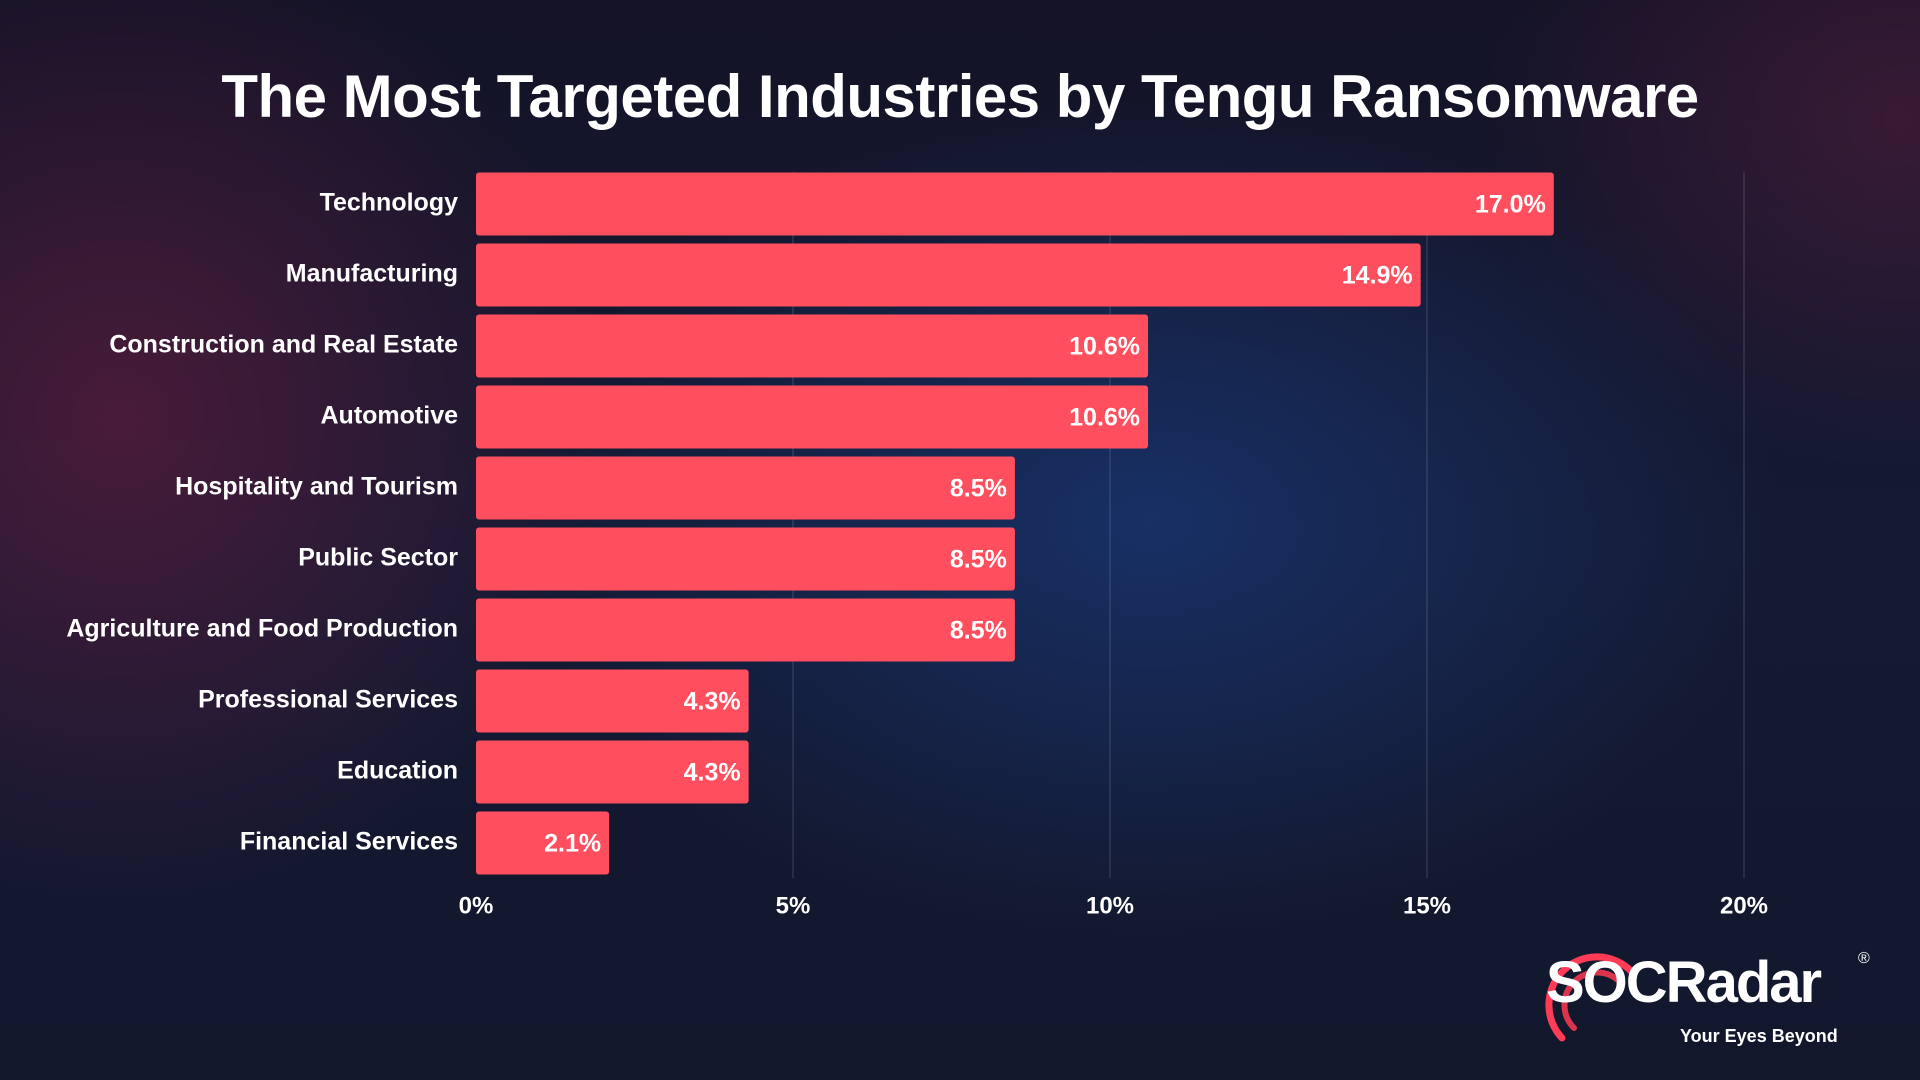 This screenshot has height=1080, width=1920. I want to click on category-label: Professional Services, so click(328, 700).